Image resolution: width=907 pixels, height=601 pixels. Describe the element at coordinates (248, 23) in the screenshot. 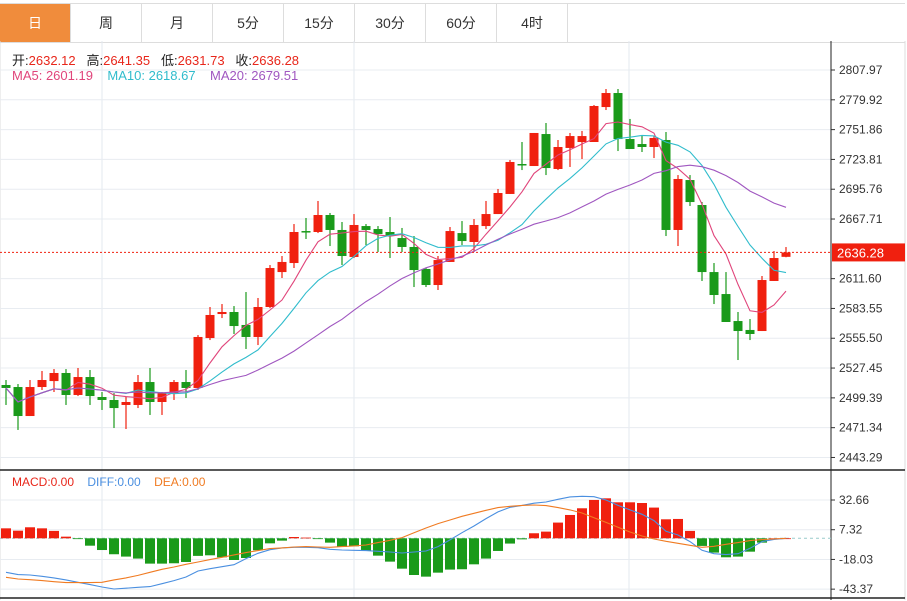

I see `tab-5min: 5分` at that location.